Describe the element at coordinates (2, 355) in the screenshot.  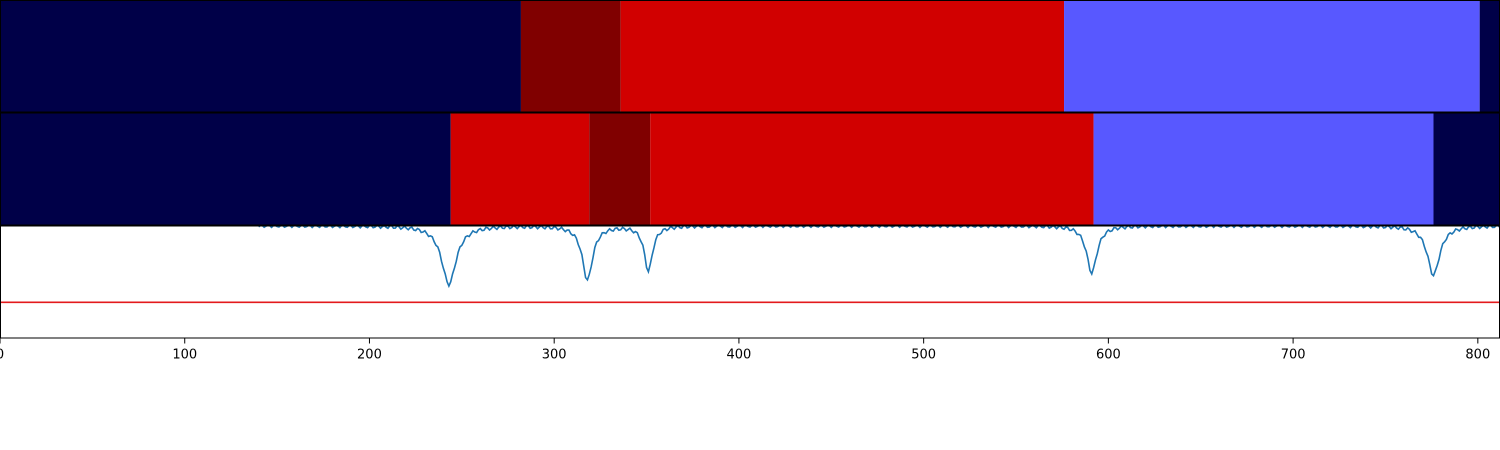
I see `x-tick-label: 0` at that location.